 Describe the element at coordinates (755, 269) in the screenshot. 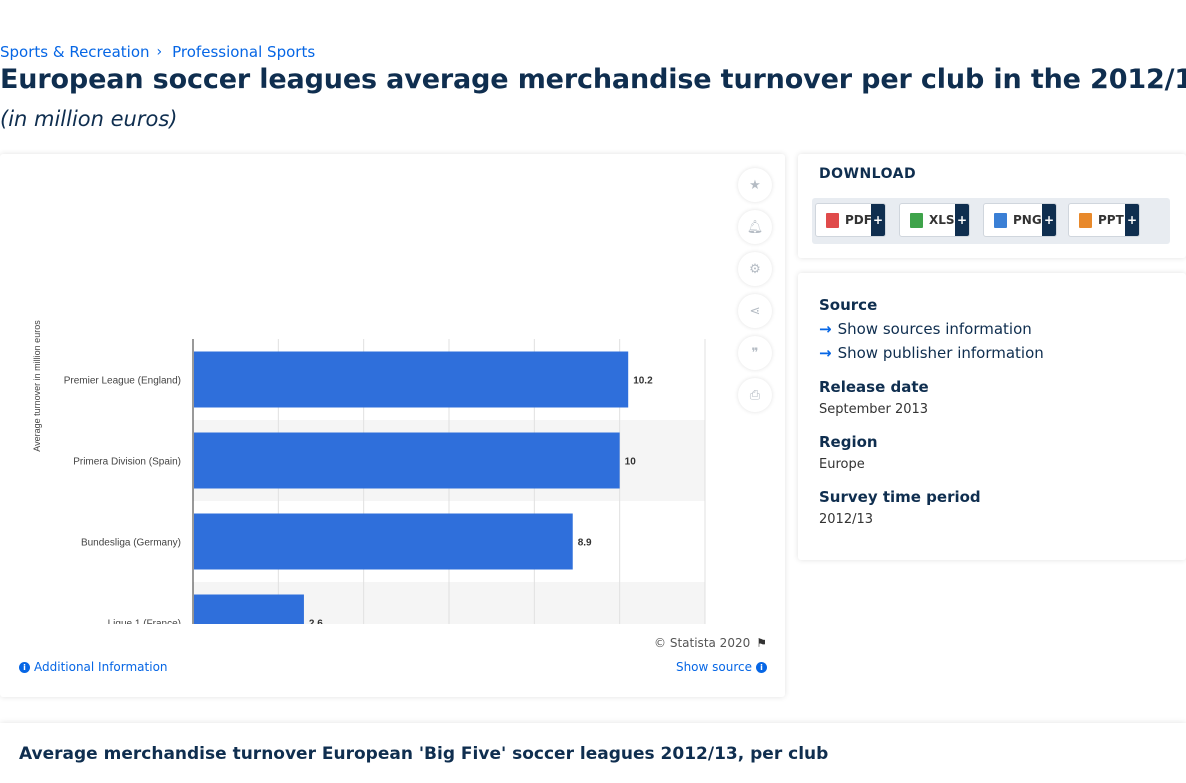

I see `gear-icon: ⚙` at that location.